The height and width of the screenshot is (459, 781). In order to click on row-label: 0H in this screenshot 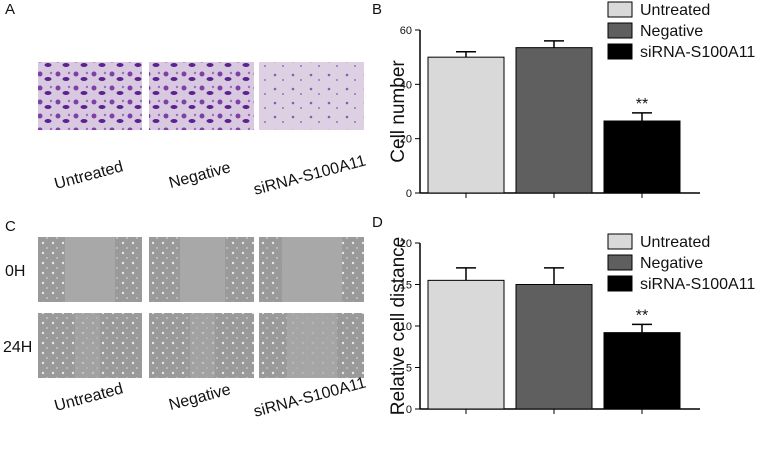, I will do `click(15, 271)`.